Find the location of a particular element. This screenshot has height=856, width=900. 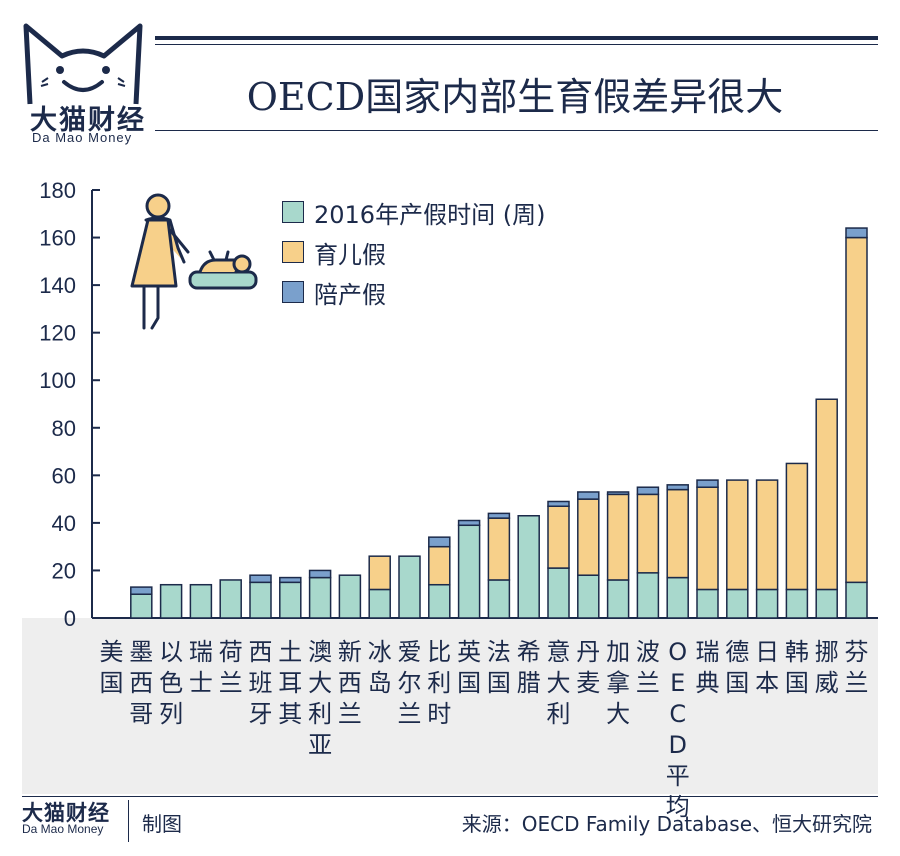

x-tick-label: 西班牙 is located at coordinates (261, 683).